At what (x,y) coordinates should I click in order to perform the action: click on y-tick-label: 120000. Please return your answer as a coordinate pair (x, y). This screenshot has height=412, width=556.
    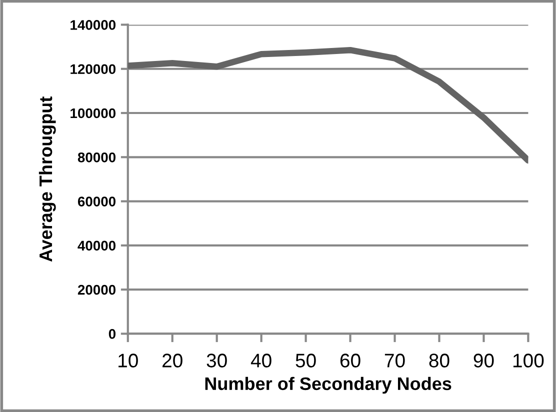
    Looking at the image, I should click on (93, 69).